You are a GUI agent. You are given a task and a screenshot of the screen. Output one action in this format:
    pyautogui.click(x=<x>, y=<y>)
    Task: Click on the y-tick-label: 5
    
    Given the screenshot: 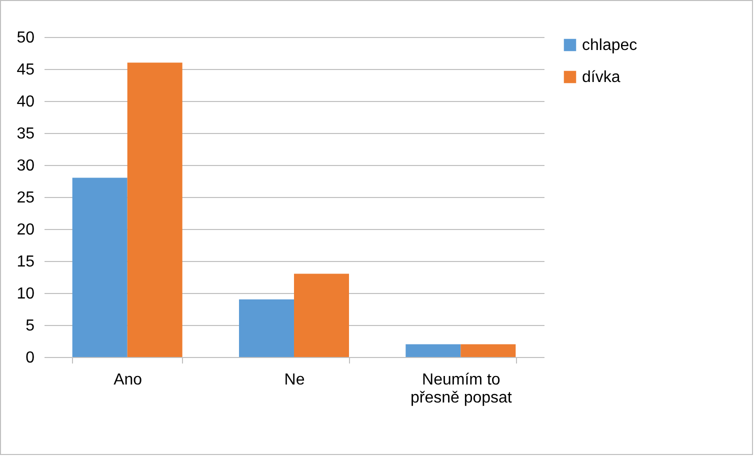 What is the action you would take?
    pyautogui.click(x=30, y=326)
    